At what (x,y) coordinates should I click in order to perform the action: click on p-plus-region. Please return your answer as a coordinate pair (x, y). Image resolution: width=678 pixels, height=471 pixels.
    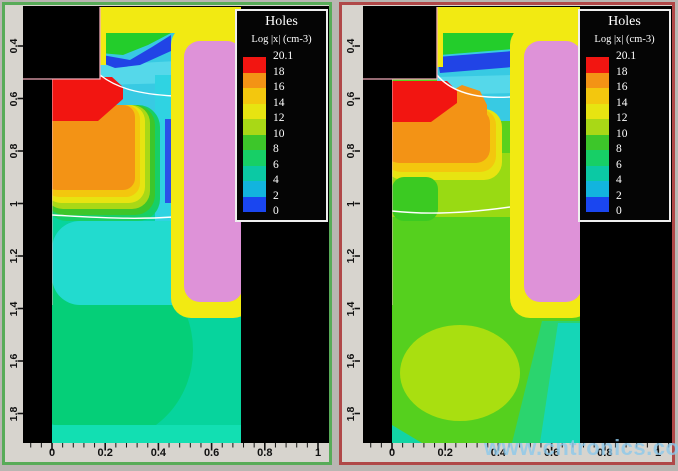
    Looking at the image, I should click on (87, 99).